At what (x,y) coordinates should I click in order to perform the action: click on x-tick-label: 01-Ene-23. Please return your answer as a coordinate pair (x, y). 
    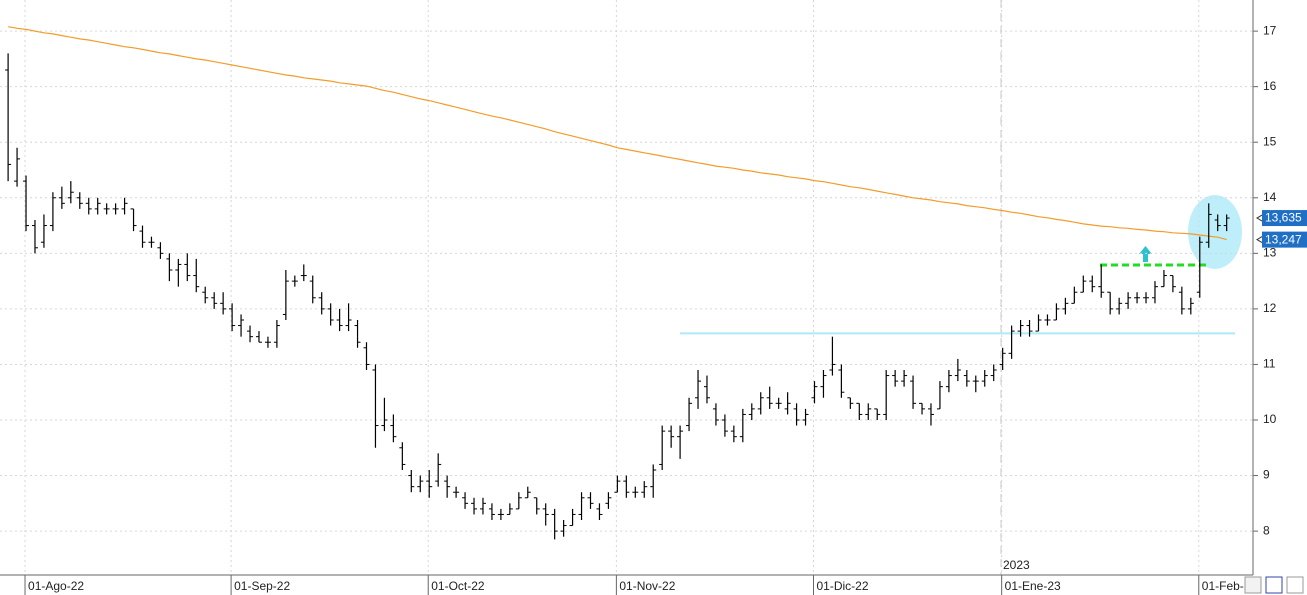
    Looking at the image, I should click on (1033, 586).